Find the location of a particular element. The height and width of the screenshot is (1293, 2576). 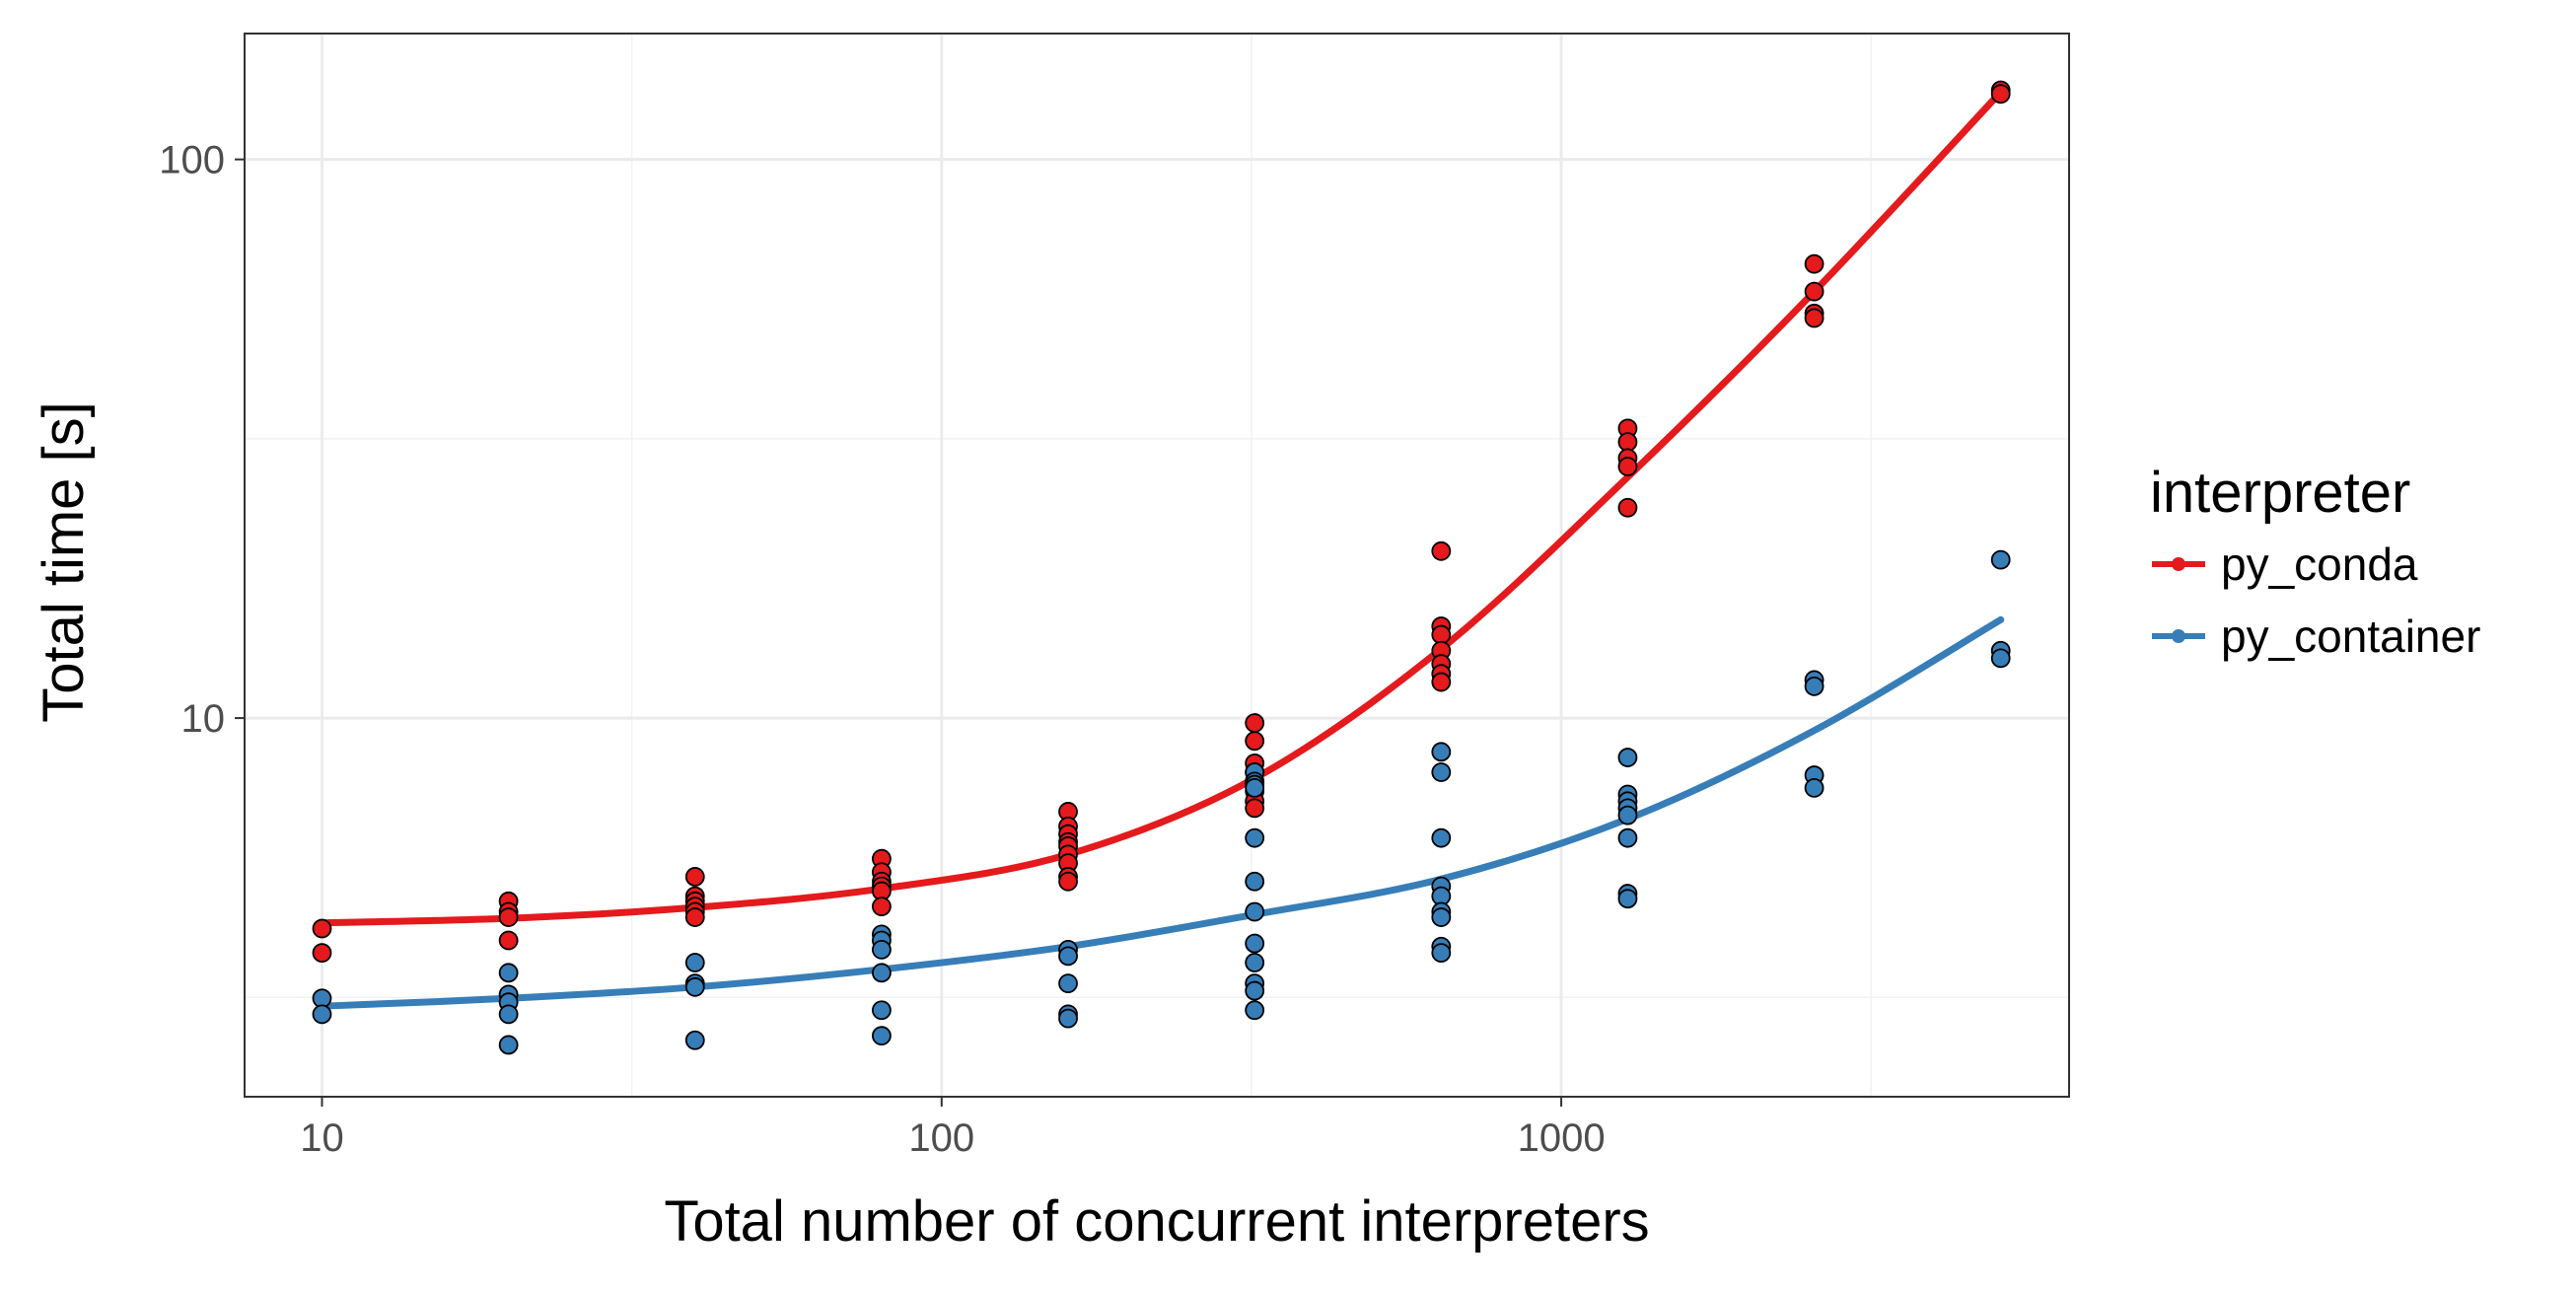

legend-key-point-py-conda is located at coordinates (2178, 564).